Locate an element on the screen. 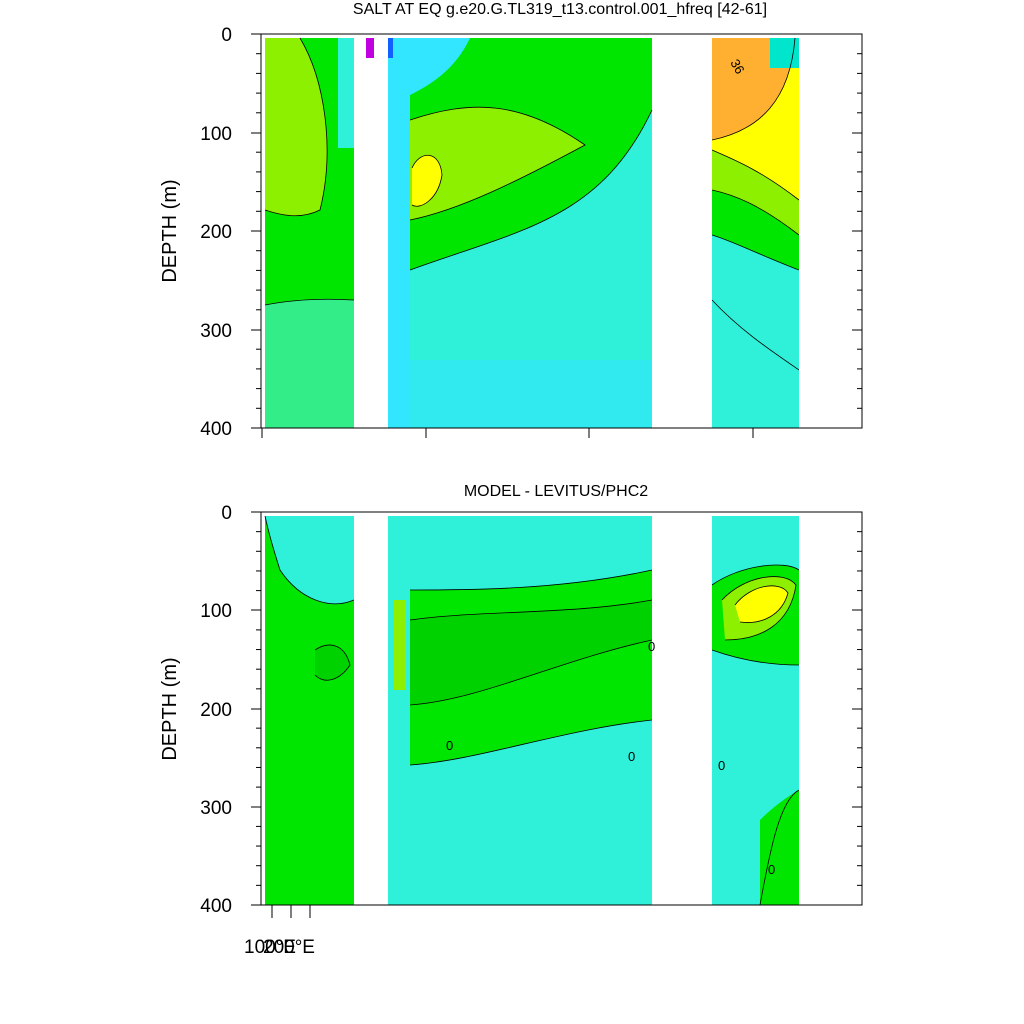  bottom-strip-cyan is located at coordinates (399, 710).